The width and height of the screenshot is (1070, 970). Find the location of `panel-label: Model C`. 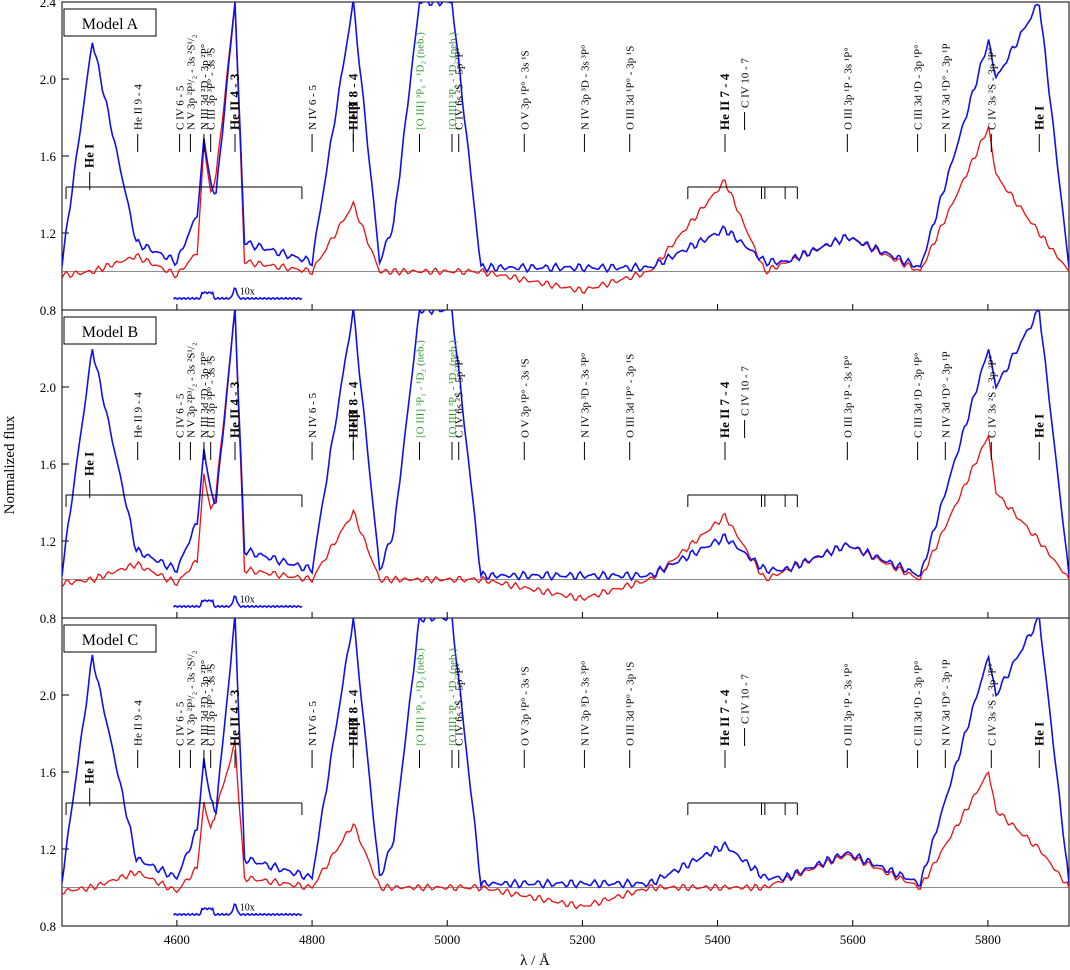

panel-label: Model C is located at coordinates (110, 638).